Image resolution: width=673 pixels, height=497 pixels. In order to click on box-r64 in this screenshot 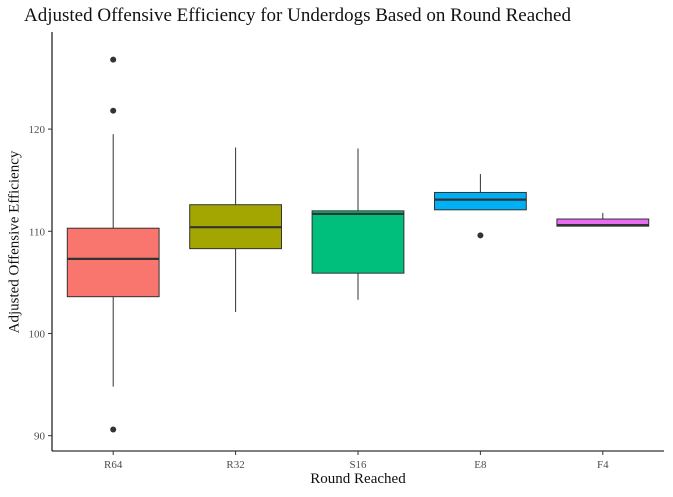, I will do `click(113, 244)`.